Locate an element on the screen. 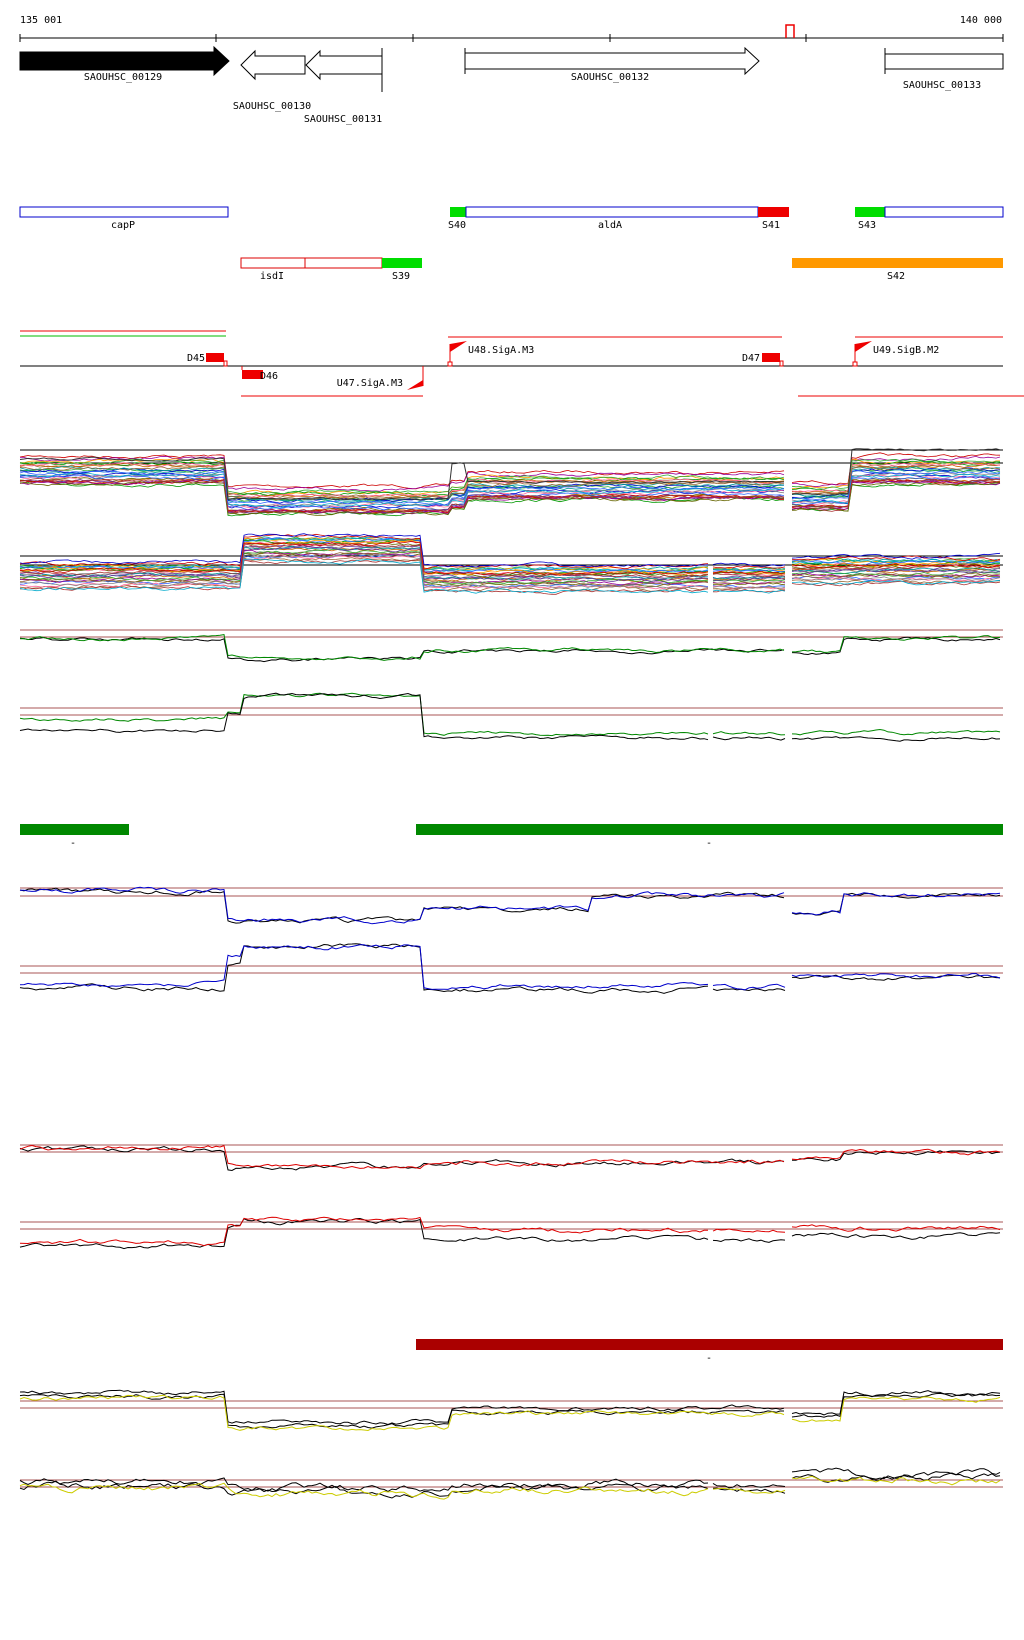 The image size is (1024, 1640). feature-s40: S40 is located at coordinates (457, 219).